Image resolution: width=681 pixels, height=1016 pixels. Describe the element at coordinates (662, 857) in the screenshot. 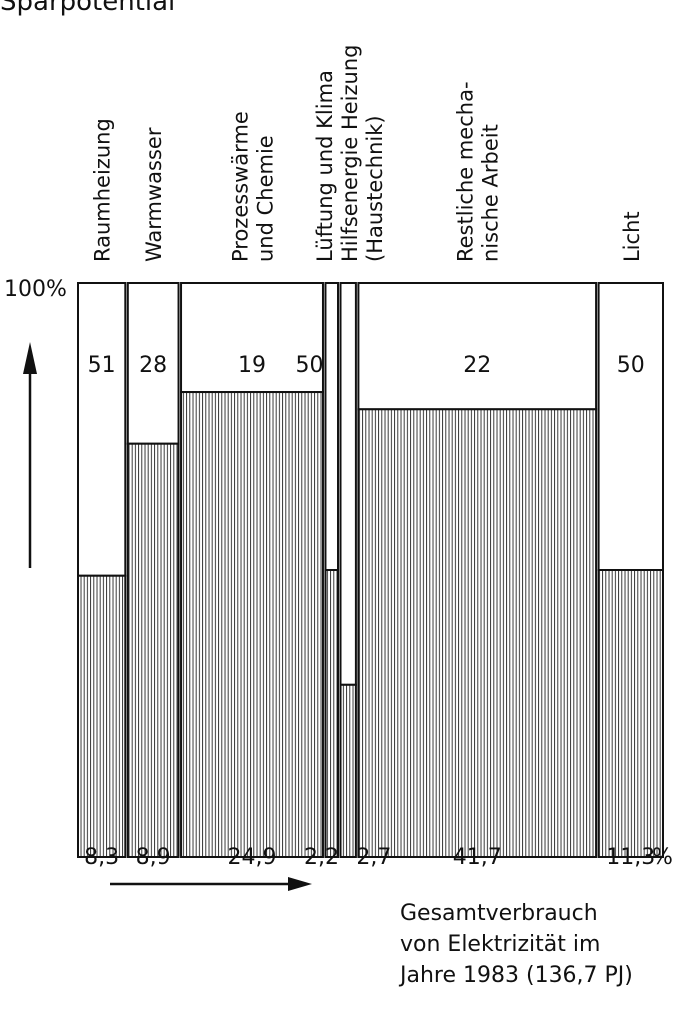

I see `x-unit-label: %` at that location.